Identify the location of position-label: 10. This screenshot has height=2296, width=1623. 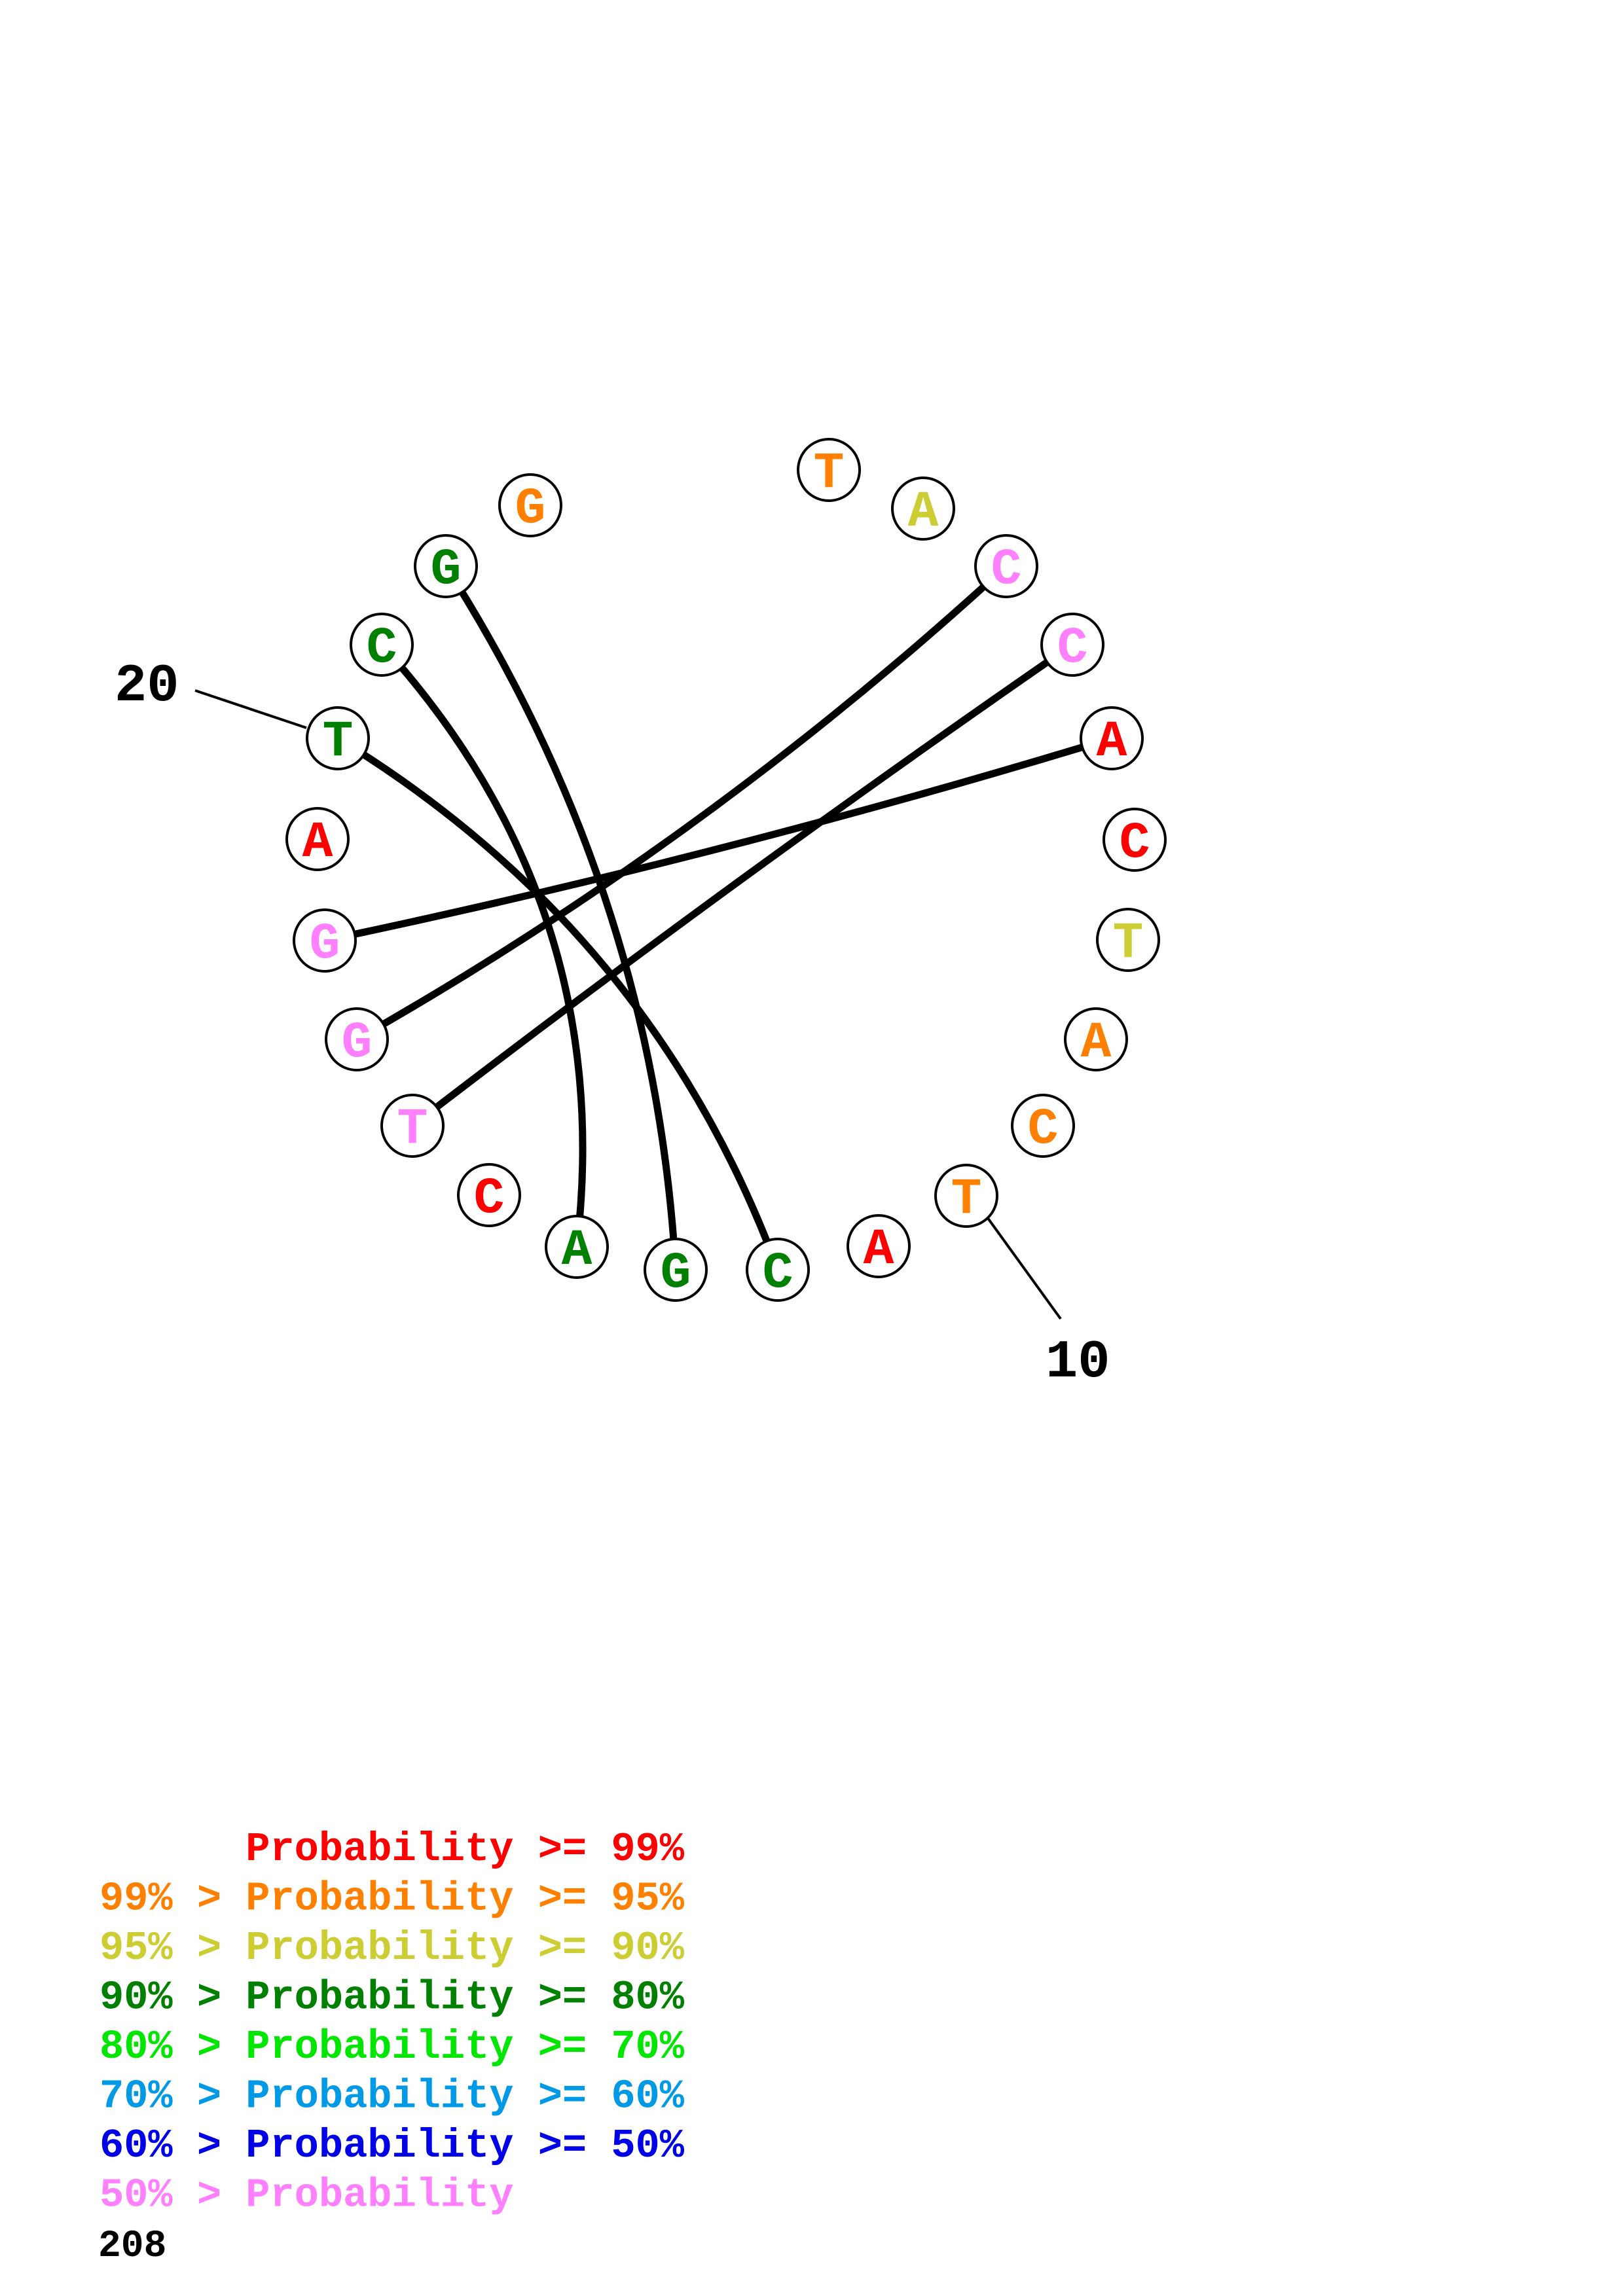
(1078, 1362).